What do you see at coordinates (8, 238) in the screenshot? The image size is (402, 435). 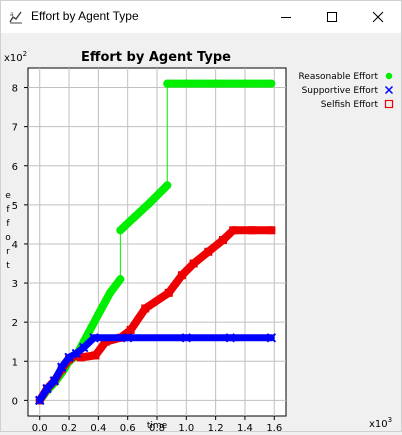 I see `y-axis-label-char: o` at bounding box center [8, 238].